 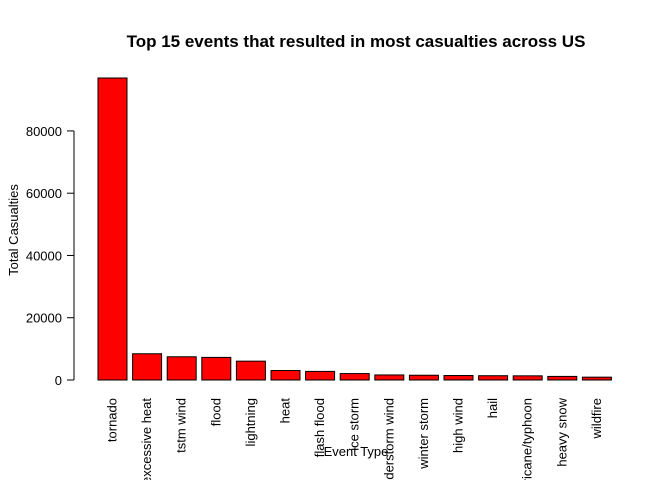 What do you see at coordinates (389, 377) in the screenshot?
I see `bar-thunderstorm-wind` at bounding box center [389, 377].